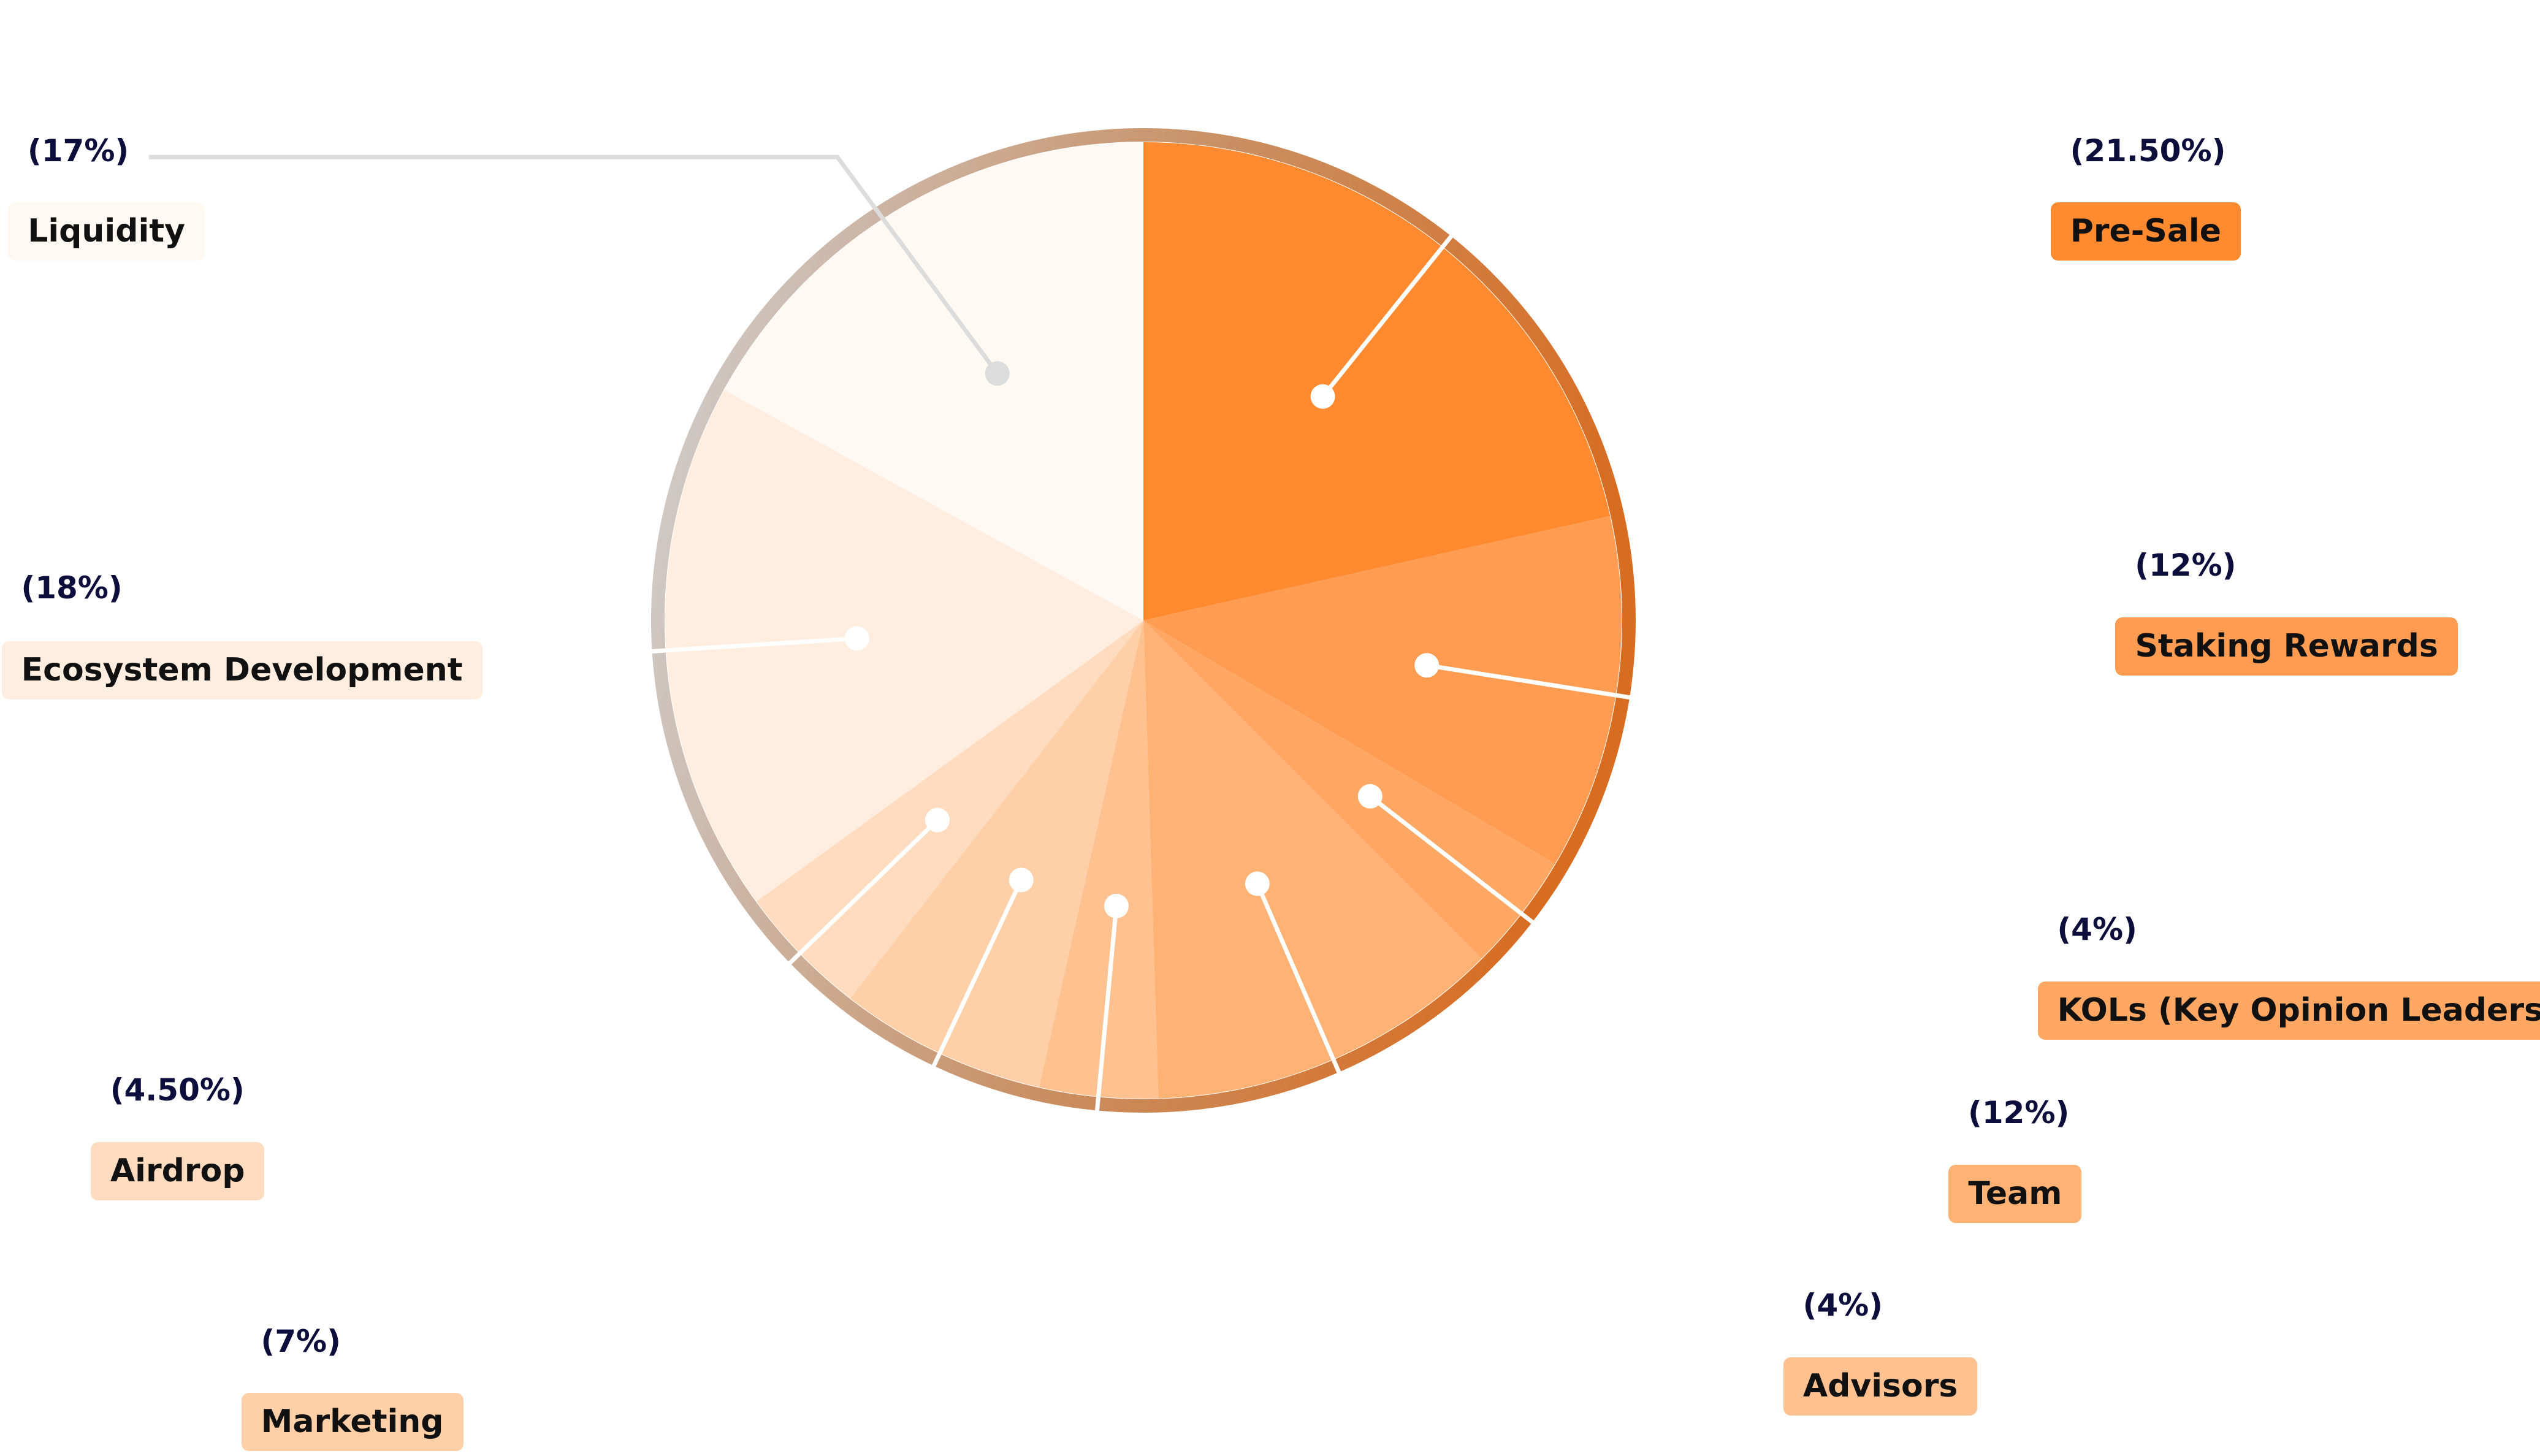 The width and height of the screenshot is (2540, 1456). I want to click on category-label: Ecosystem Development, so click(242, 670).